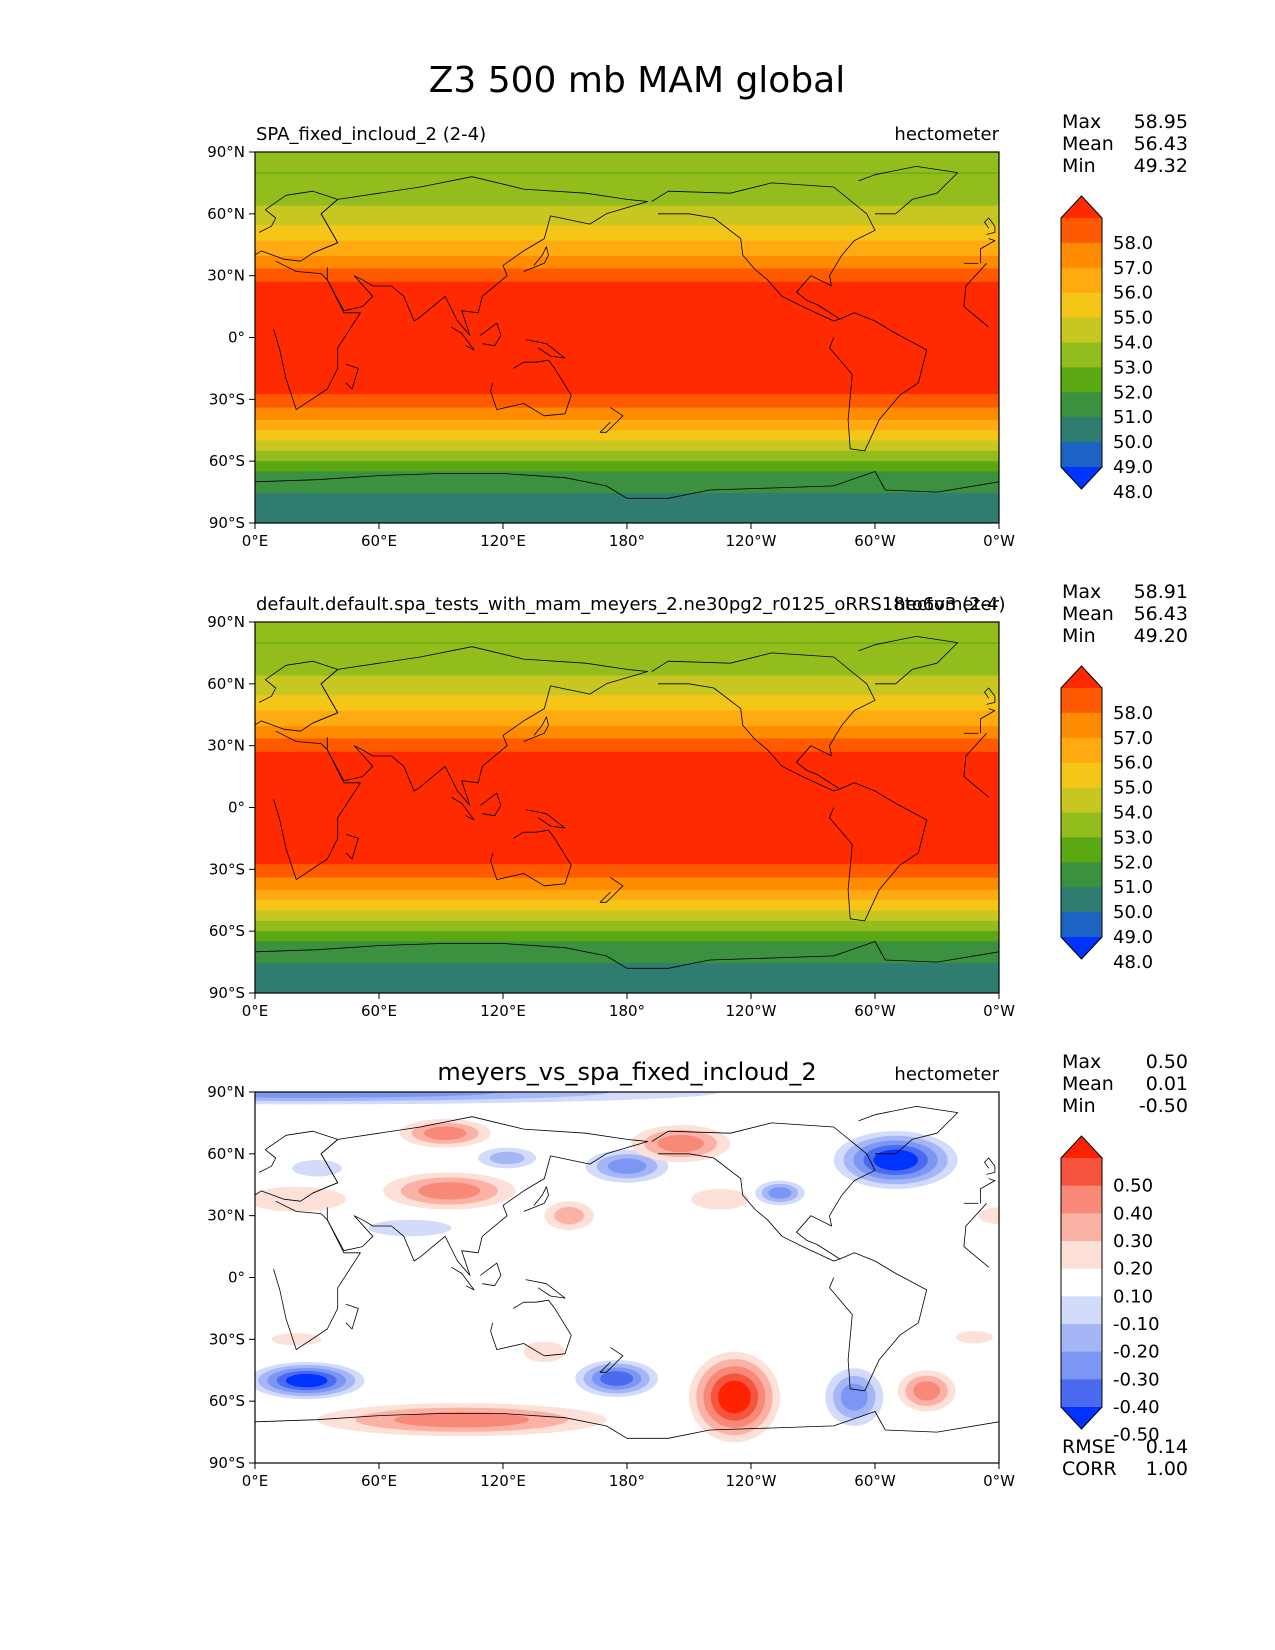 The width and height of the screenshot is (1275, 1650). I want to click on colorbar-tick-label: 58.0, so click(1133, 713).